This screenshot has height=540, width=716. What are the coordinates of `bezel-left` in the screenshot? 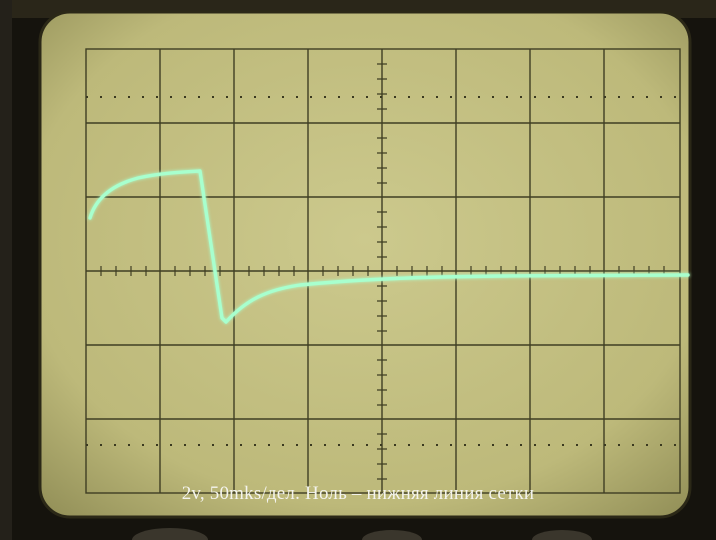 It's located at (6, 270).